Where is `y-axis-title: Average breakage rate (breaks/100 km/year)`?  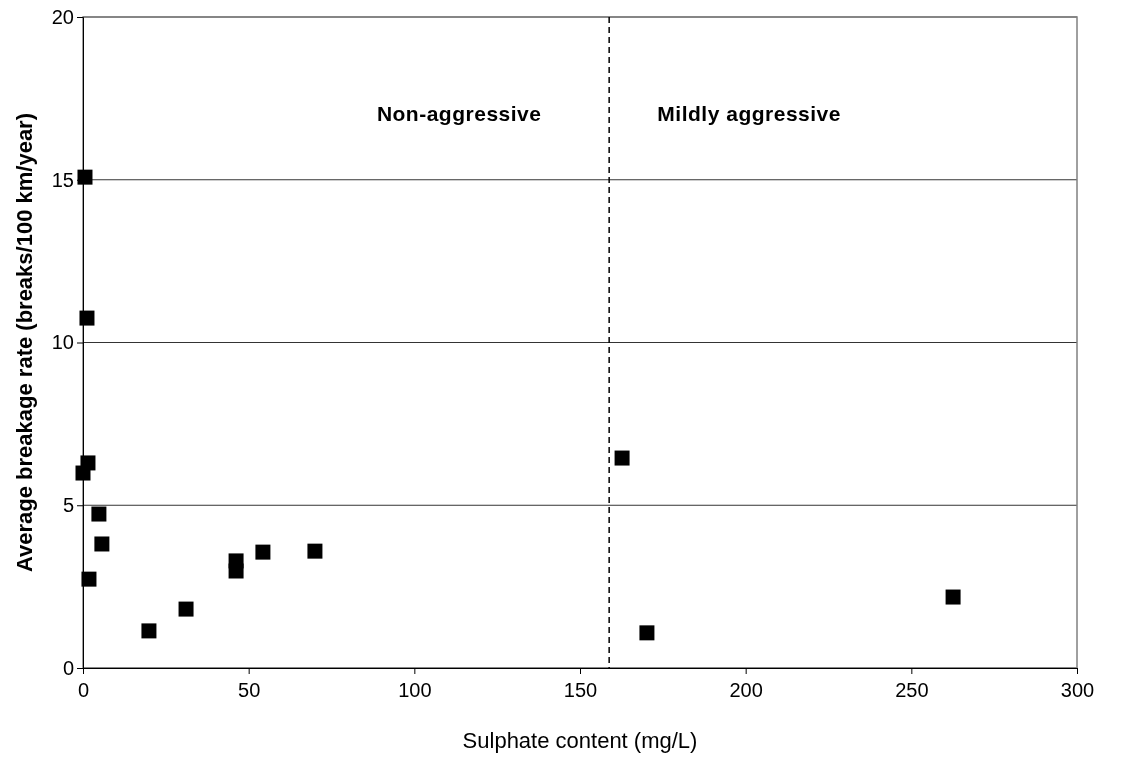
y-axis-title: Average breakage rate (breaks/100 km/year) is located at coordinates (24, 342).